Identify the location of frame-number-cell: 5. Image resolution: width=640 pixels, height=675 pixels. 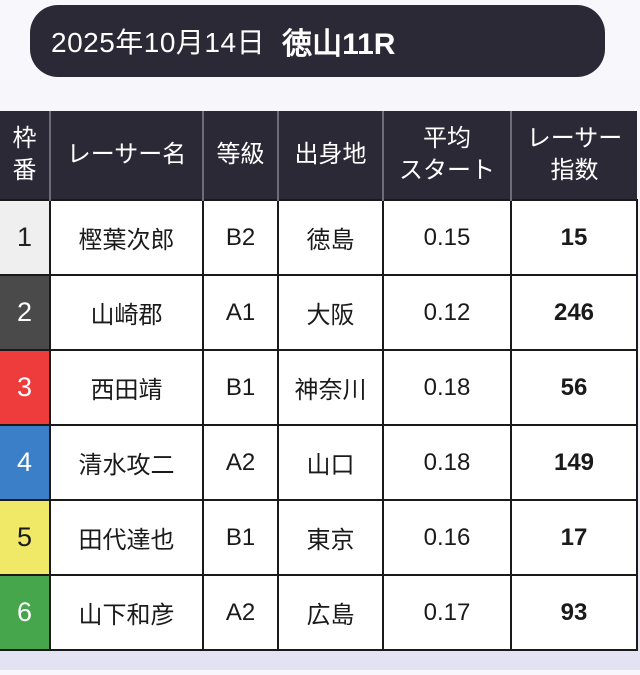
(25, 537).